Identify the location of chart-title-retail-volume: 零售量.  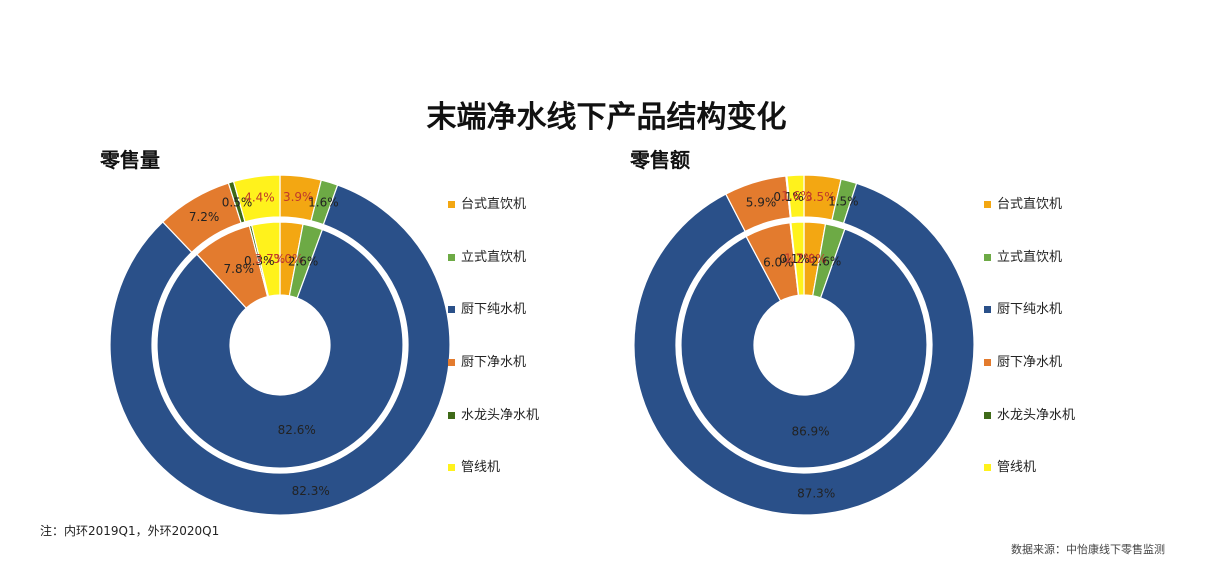
(130, 160).